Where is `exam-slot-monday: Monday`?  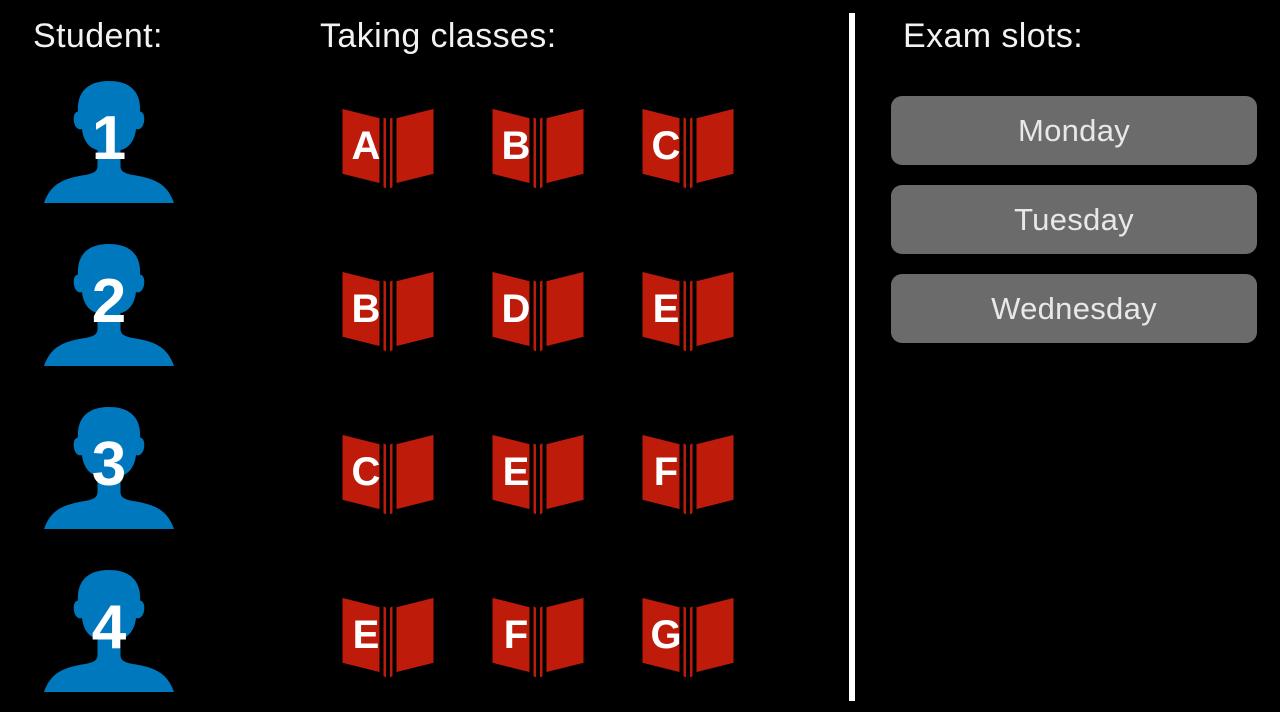 exam-slot-monday: Monday is located at coordinates (1074, 130).